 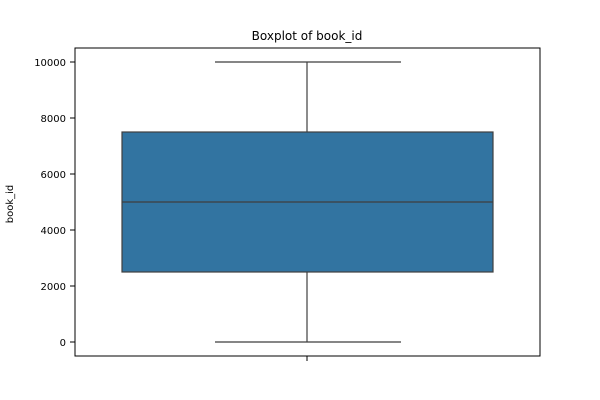 I want to click on y-tick-label: 8000, so click(x=53, y=119).